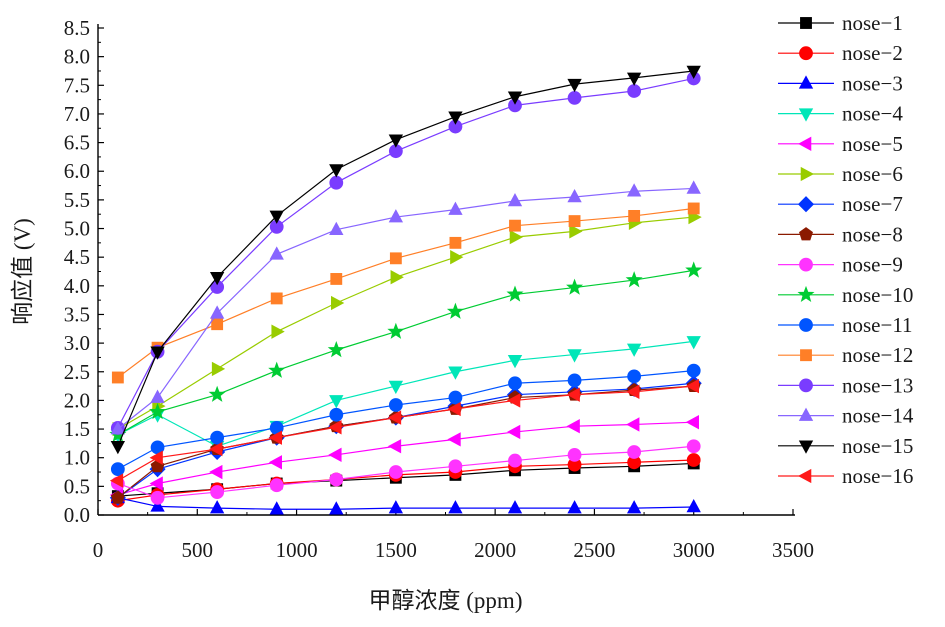 The width and height of the screenshot is (945, 627). I want to click on legend-label: nose−5, so click(872, 144).